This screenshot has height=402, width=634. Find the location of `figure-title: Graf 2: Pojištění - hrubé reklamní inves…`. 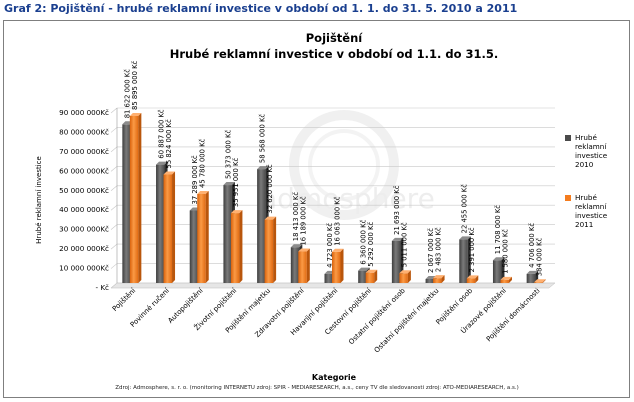

figure-title: Graf 2: Pojištění - hrubé reklamní inves… is located at coordinates (261, 8).